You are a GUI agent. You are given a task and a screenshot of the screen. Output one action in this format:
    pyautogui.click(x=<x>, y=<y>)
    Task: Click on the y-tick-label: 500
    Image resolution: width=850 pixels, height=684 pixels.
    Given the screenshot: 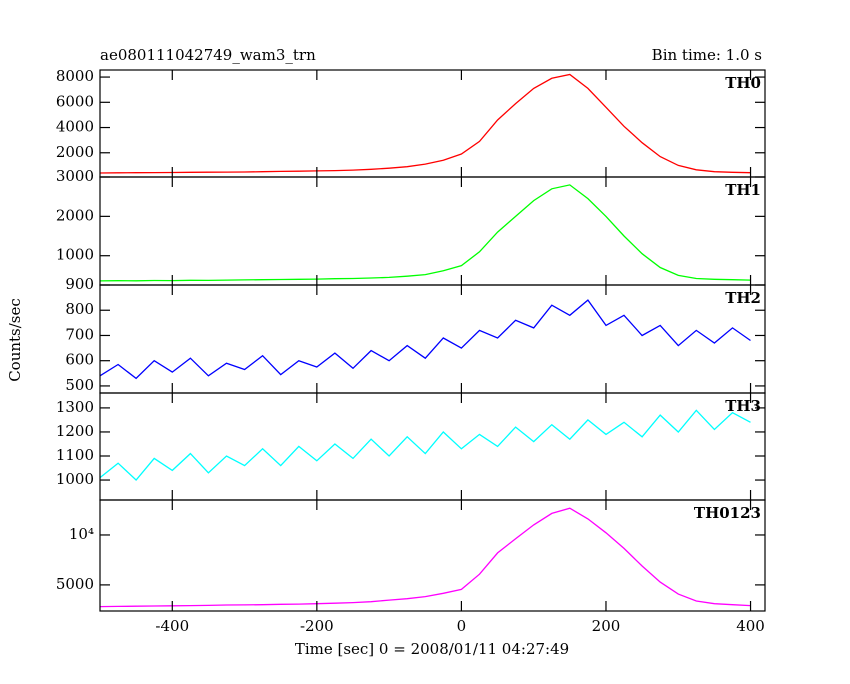 What is the action you would take?
    pyautogui.click(x=79, y=385)
    